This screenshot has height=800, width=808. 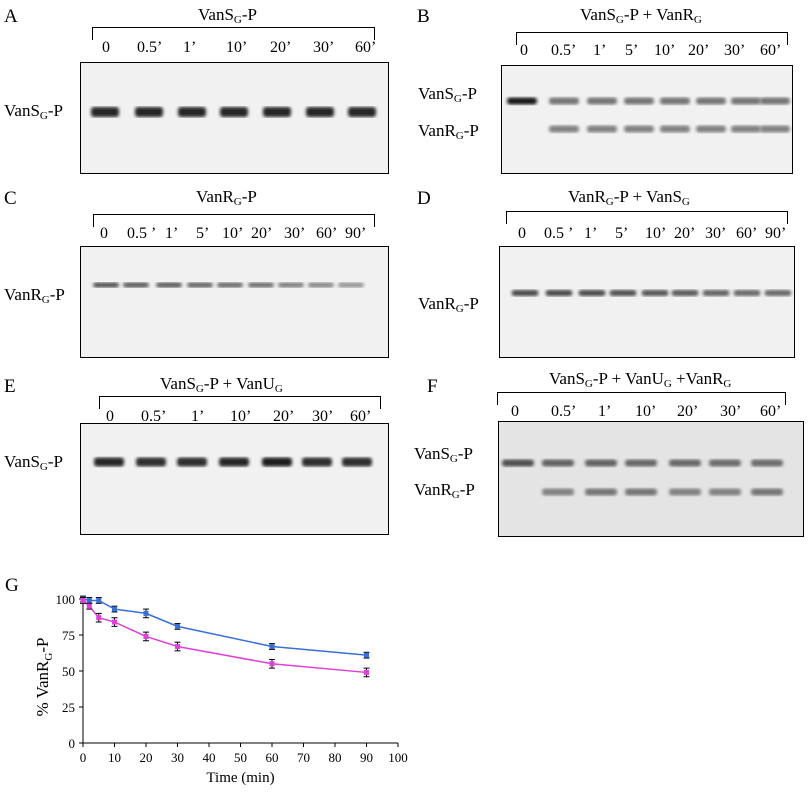 What do you see at coordinates (448, 131) in the screenshot?
I see `panel-b-row-label-2: VanRG-P` at bounding box center [448, 131].